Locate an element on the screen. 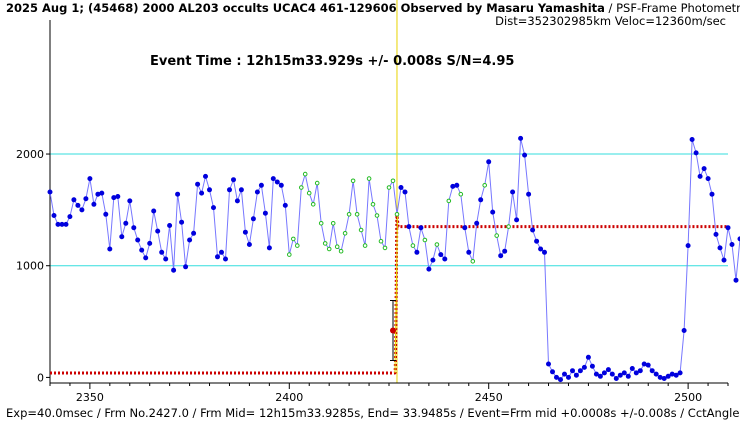 The width and height of the screenshot is (740, 425). y-tick-label: 1000 is located at coordinates (30, 266).